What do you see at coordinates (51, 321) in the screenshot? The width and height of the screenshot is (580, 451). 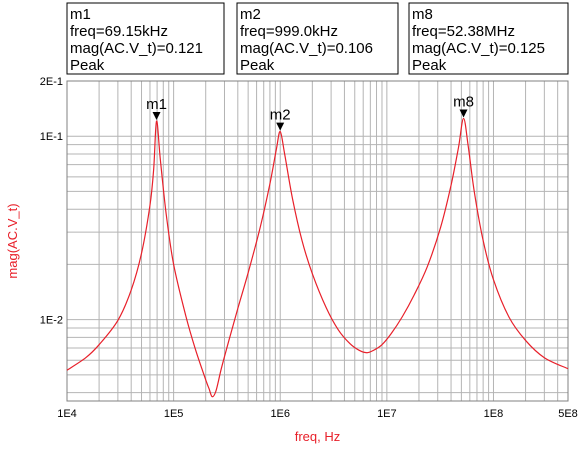 I see `y-tick-label: 1E-2` at bounding box center [51, 321].